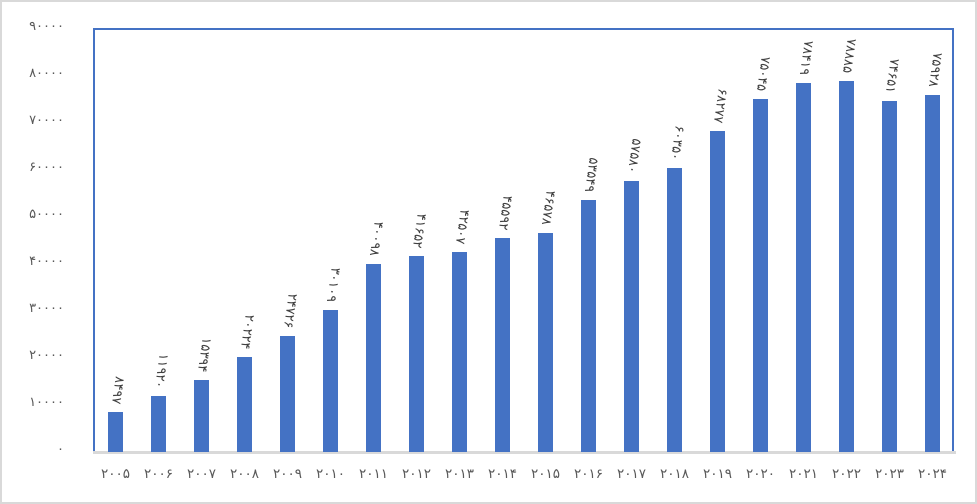  I want to click on bar-2014, so click(502, 345).